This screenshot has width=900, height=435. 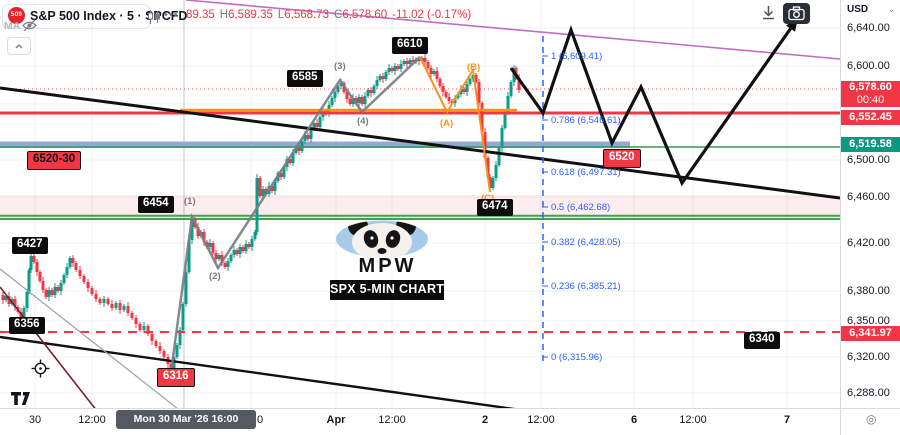 What do you see at coordinates (29, 25) in the screenshot?
I see `eye-off-icon` at bounding box center [29, 25].